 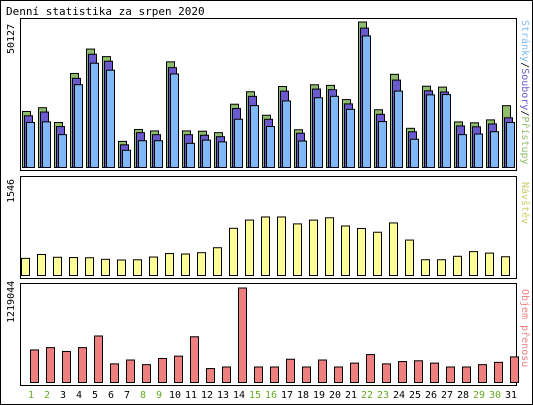 What do you see at coordinates (399, 395) in the screenshot?
I see `x-label-day-24: 24` at bounding box center [399, 395].